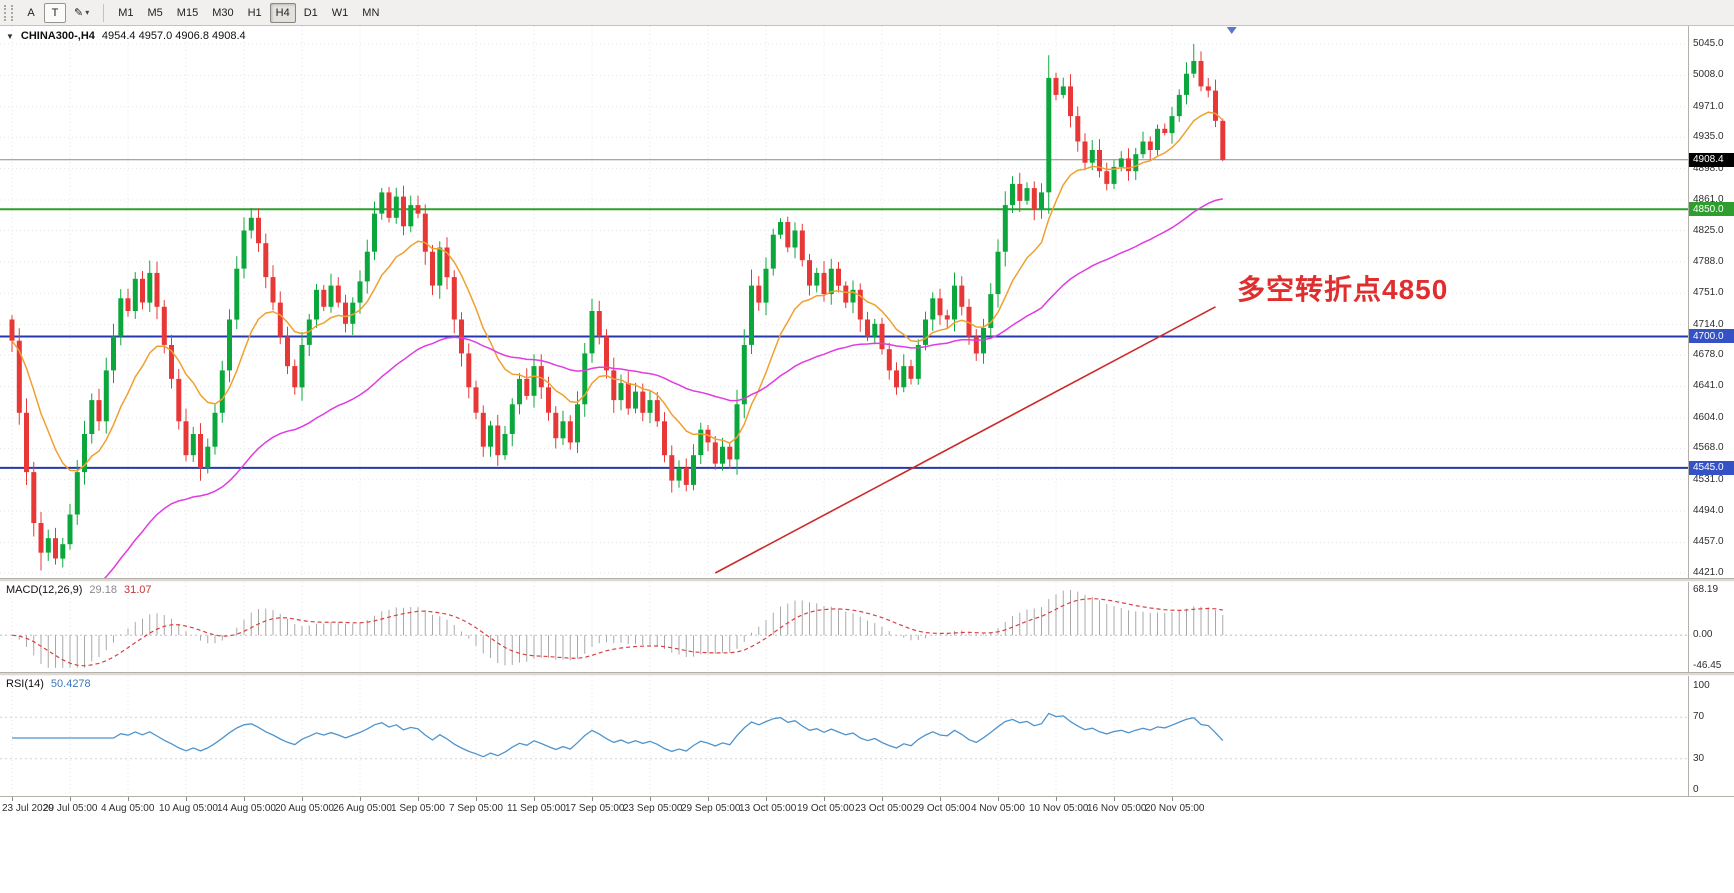  What do you see at coordinates (1703, 635) in the screenshot?
I see `macd-tick-label: 0.00` at bounding box center [1703, 635].